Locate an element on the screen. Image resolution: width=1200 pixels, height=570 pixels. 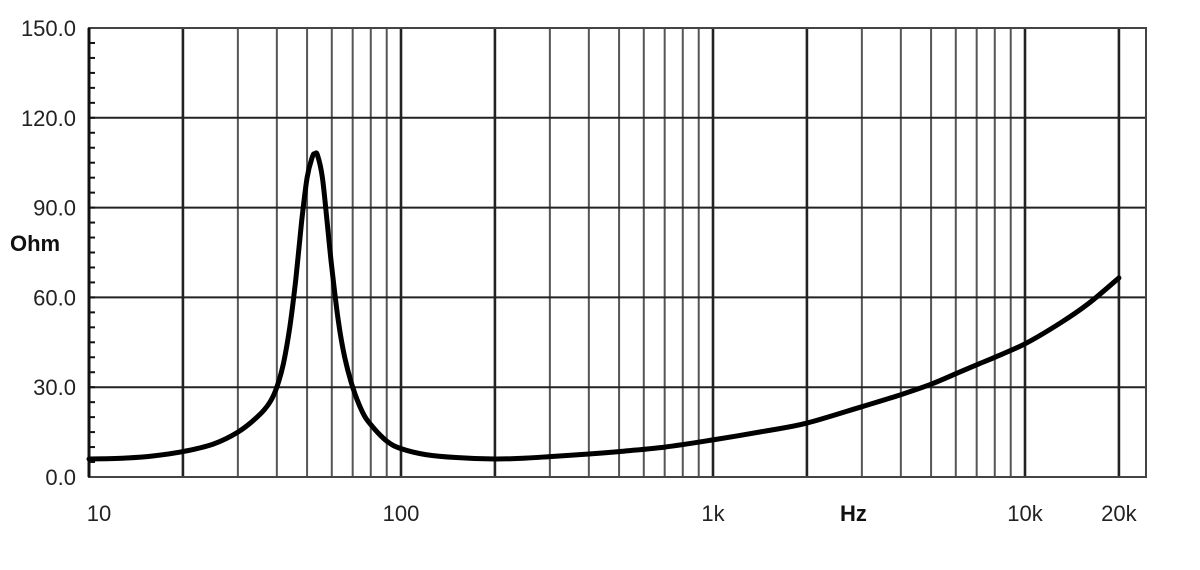
y-tick-label: 0.0 is located at coordinates (60, 477).